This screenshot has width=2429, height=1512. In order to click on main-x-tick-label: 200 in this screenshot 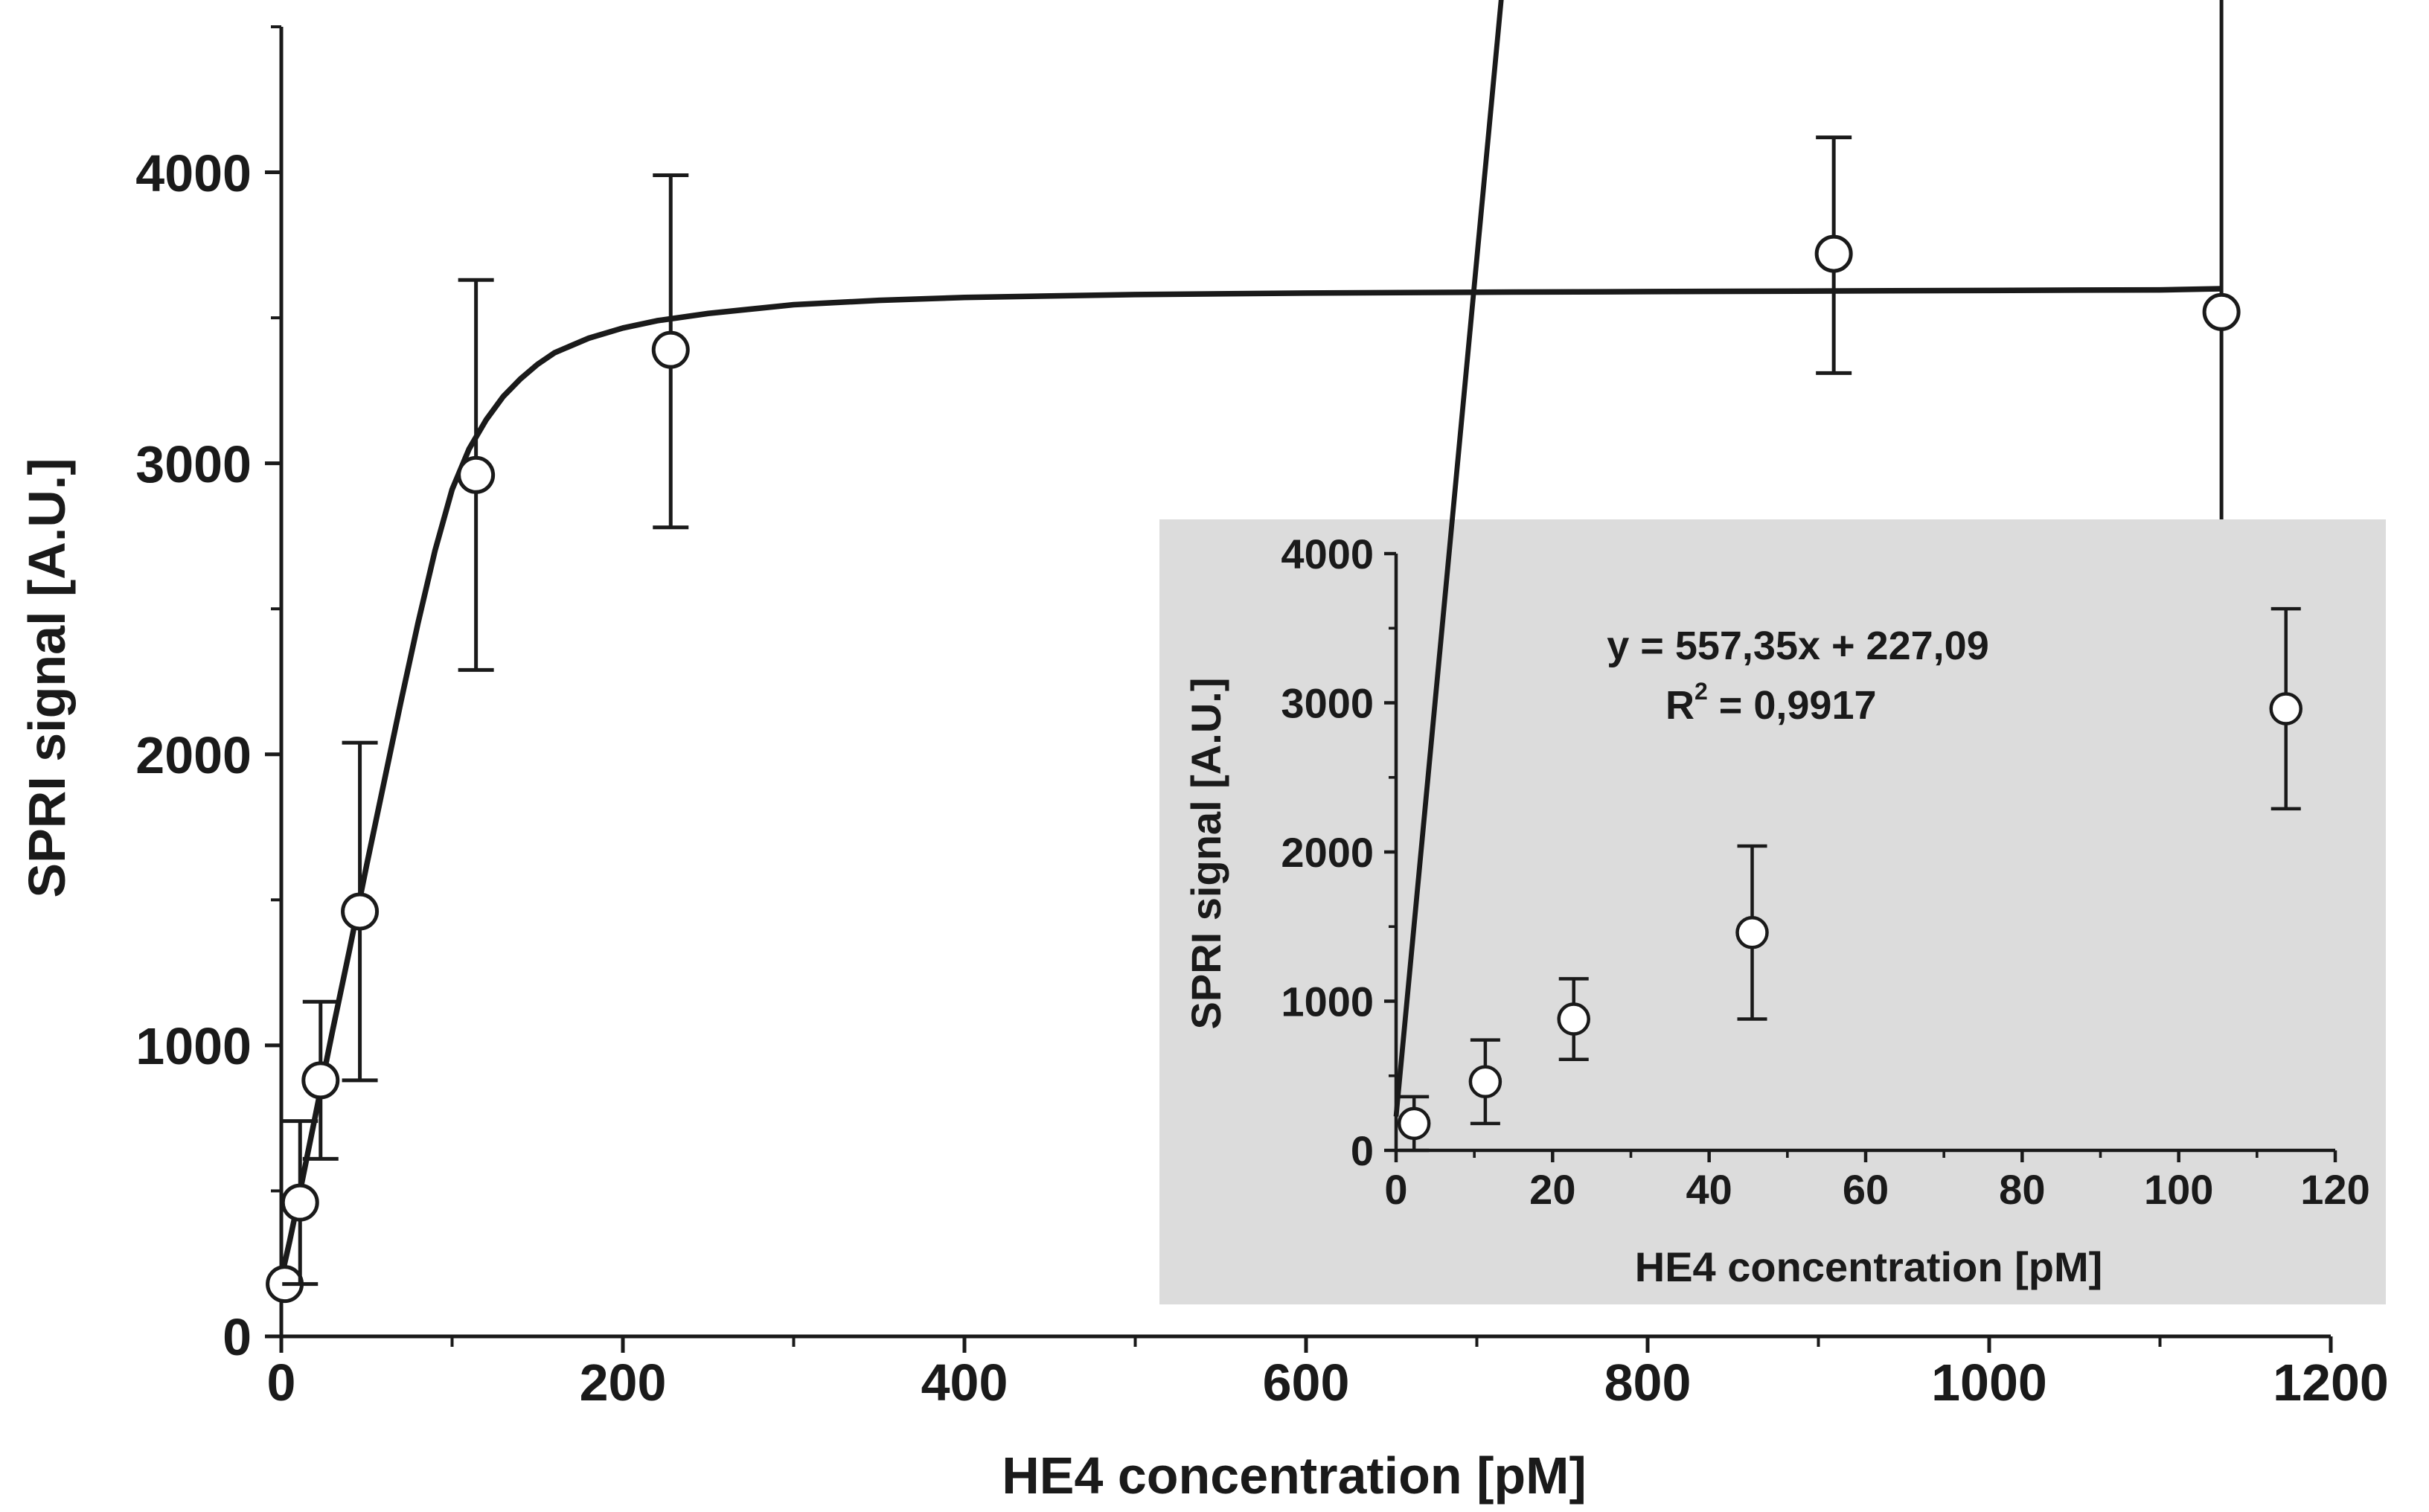, I will do `click(623, 1383)`.